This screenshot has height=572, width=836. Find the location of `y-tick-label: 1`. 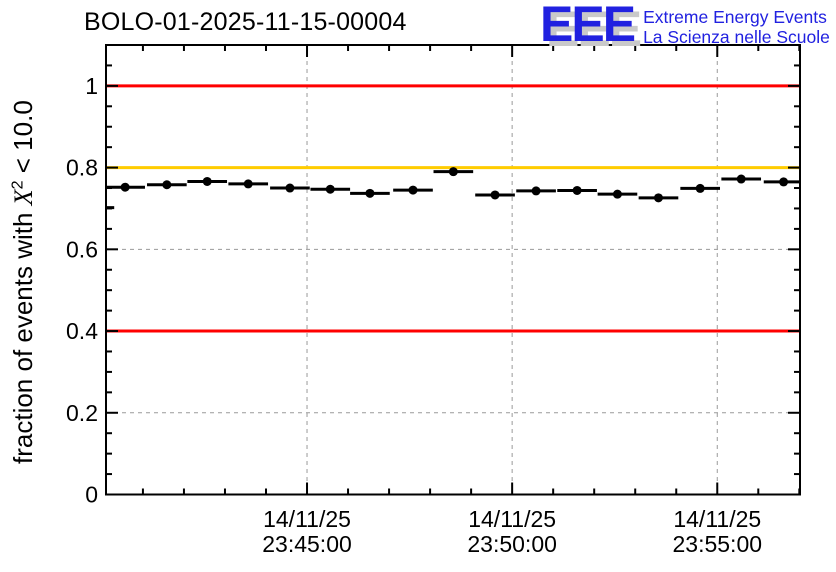

y-tick-label: 1 is located at coordinates (91, 86).